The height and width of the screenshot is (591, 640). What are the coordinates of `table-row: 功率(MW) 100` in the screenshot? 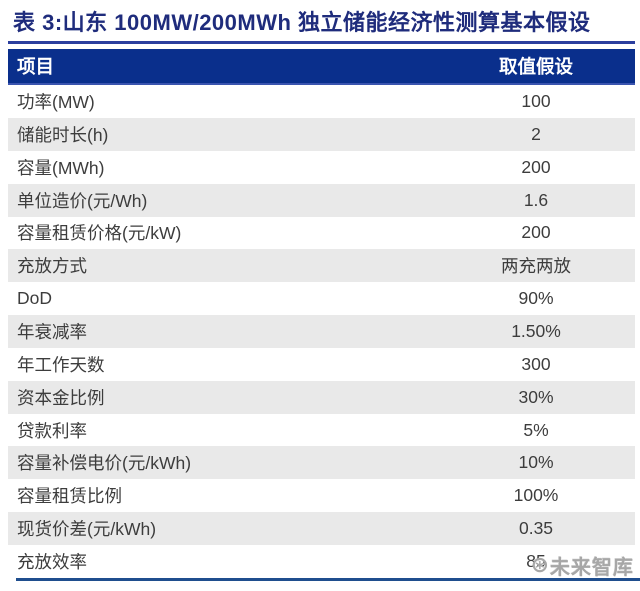 It's located at (321, 101).